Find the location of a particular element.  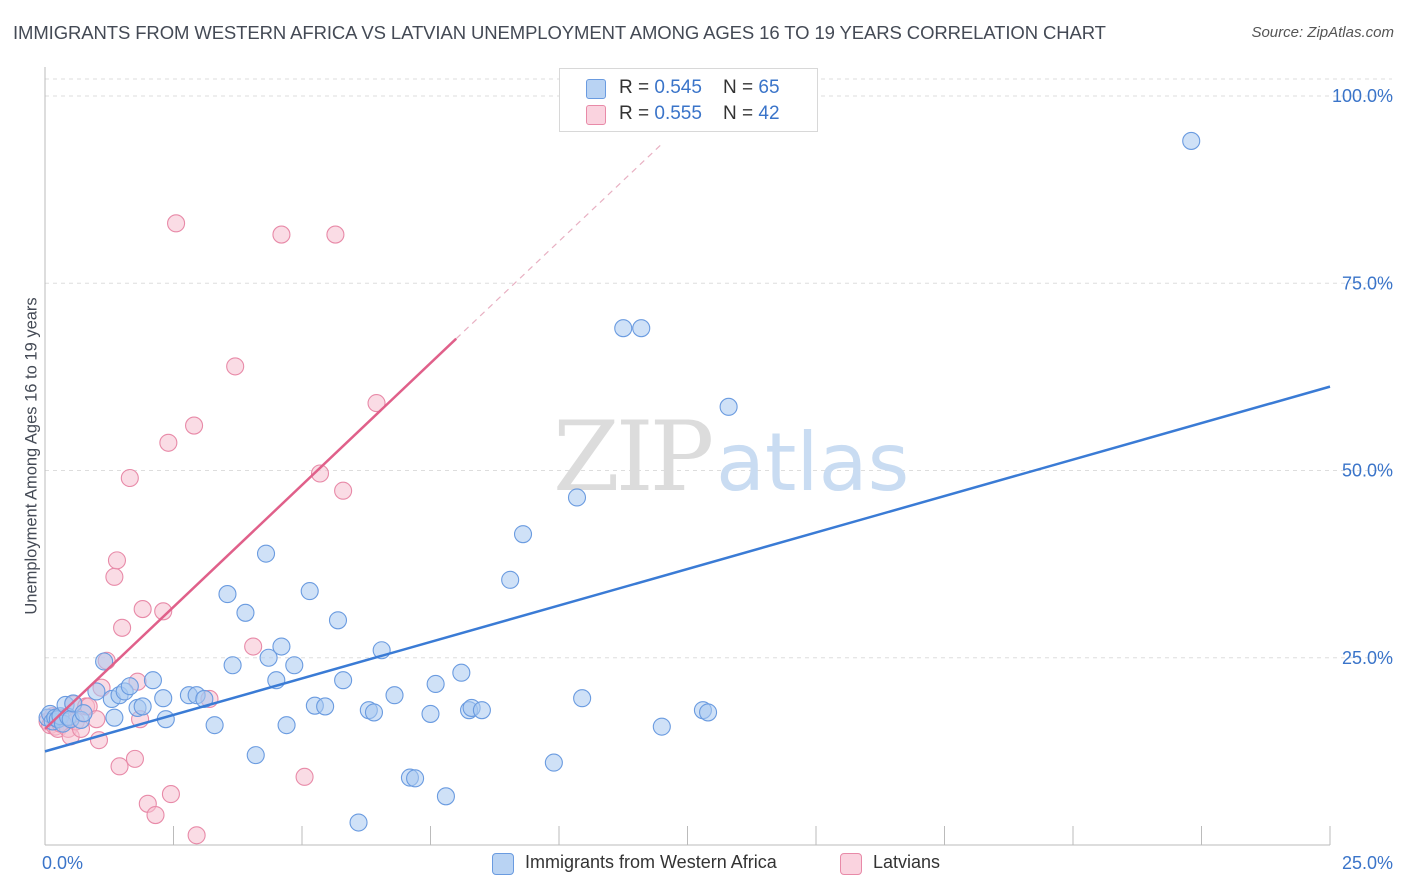

watermark: ZIP atlas is located at coordinates (731, 457).